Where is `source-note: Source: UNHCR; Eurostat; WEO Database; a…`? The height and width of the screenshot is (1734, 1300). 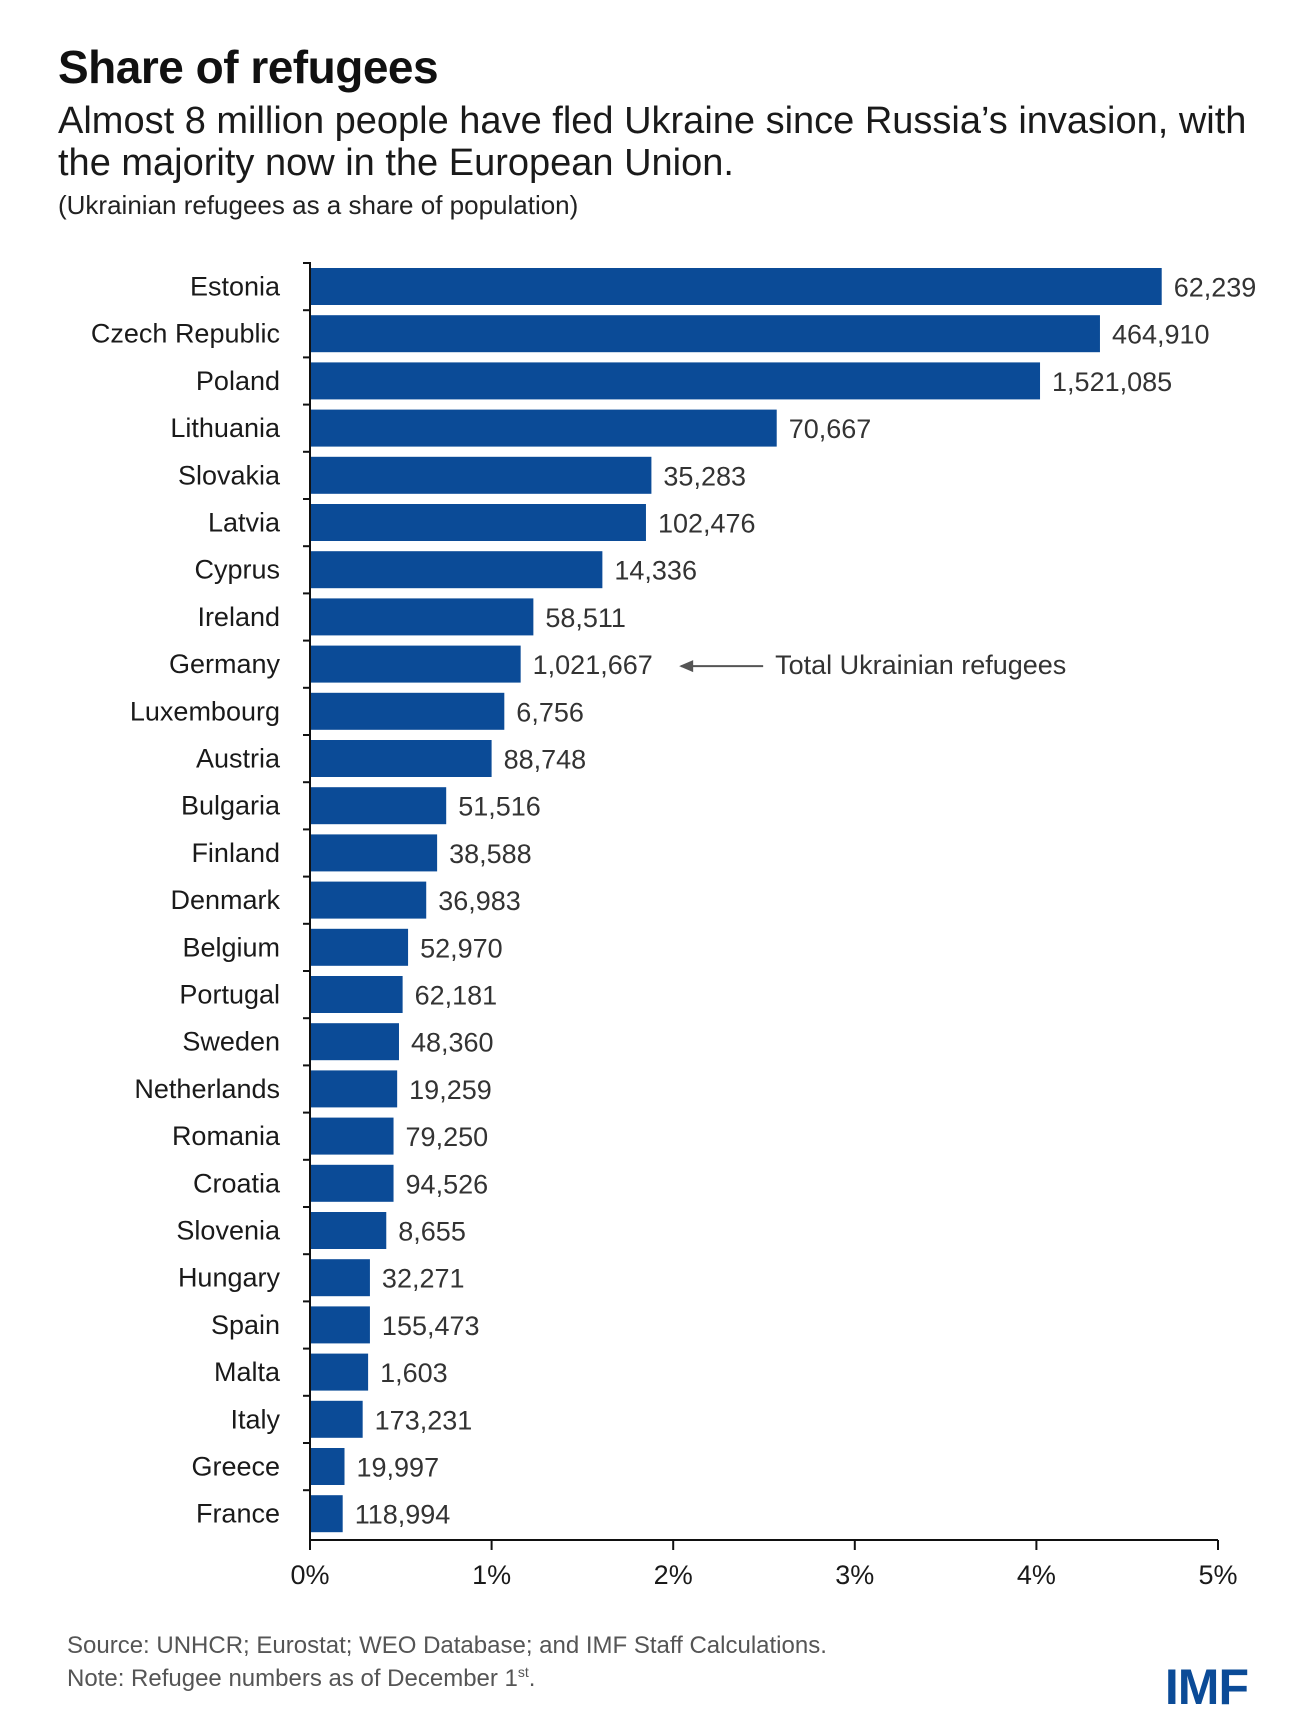
source-note: Source: UNHCR; Eurostat; WEO Database; a… is located at coordinates (447, 1645).